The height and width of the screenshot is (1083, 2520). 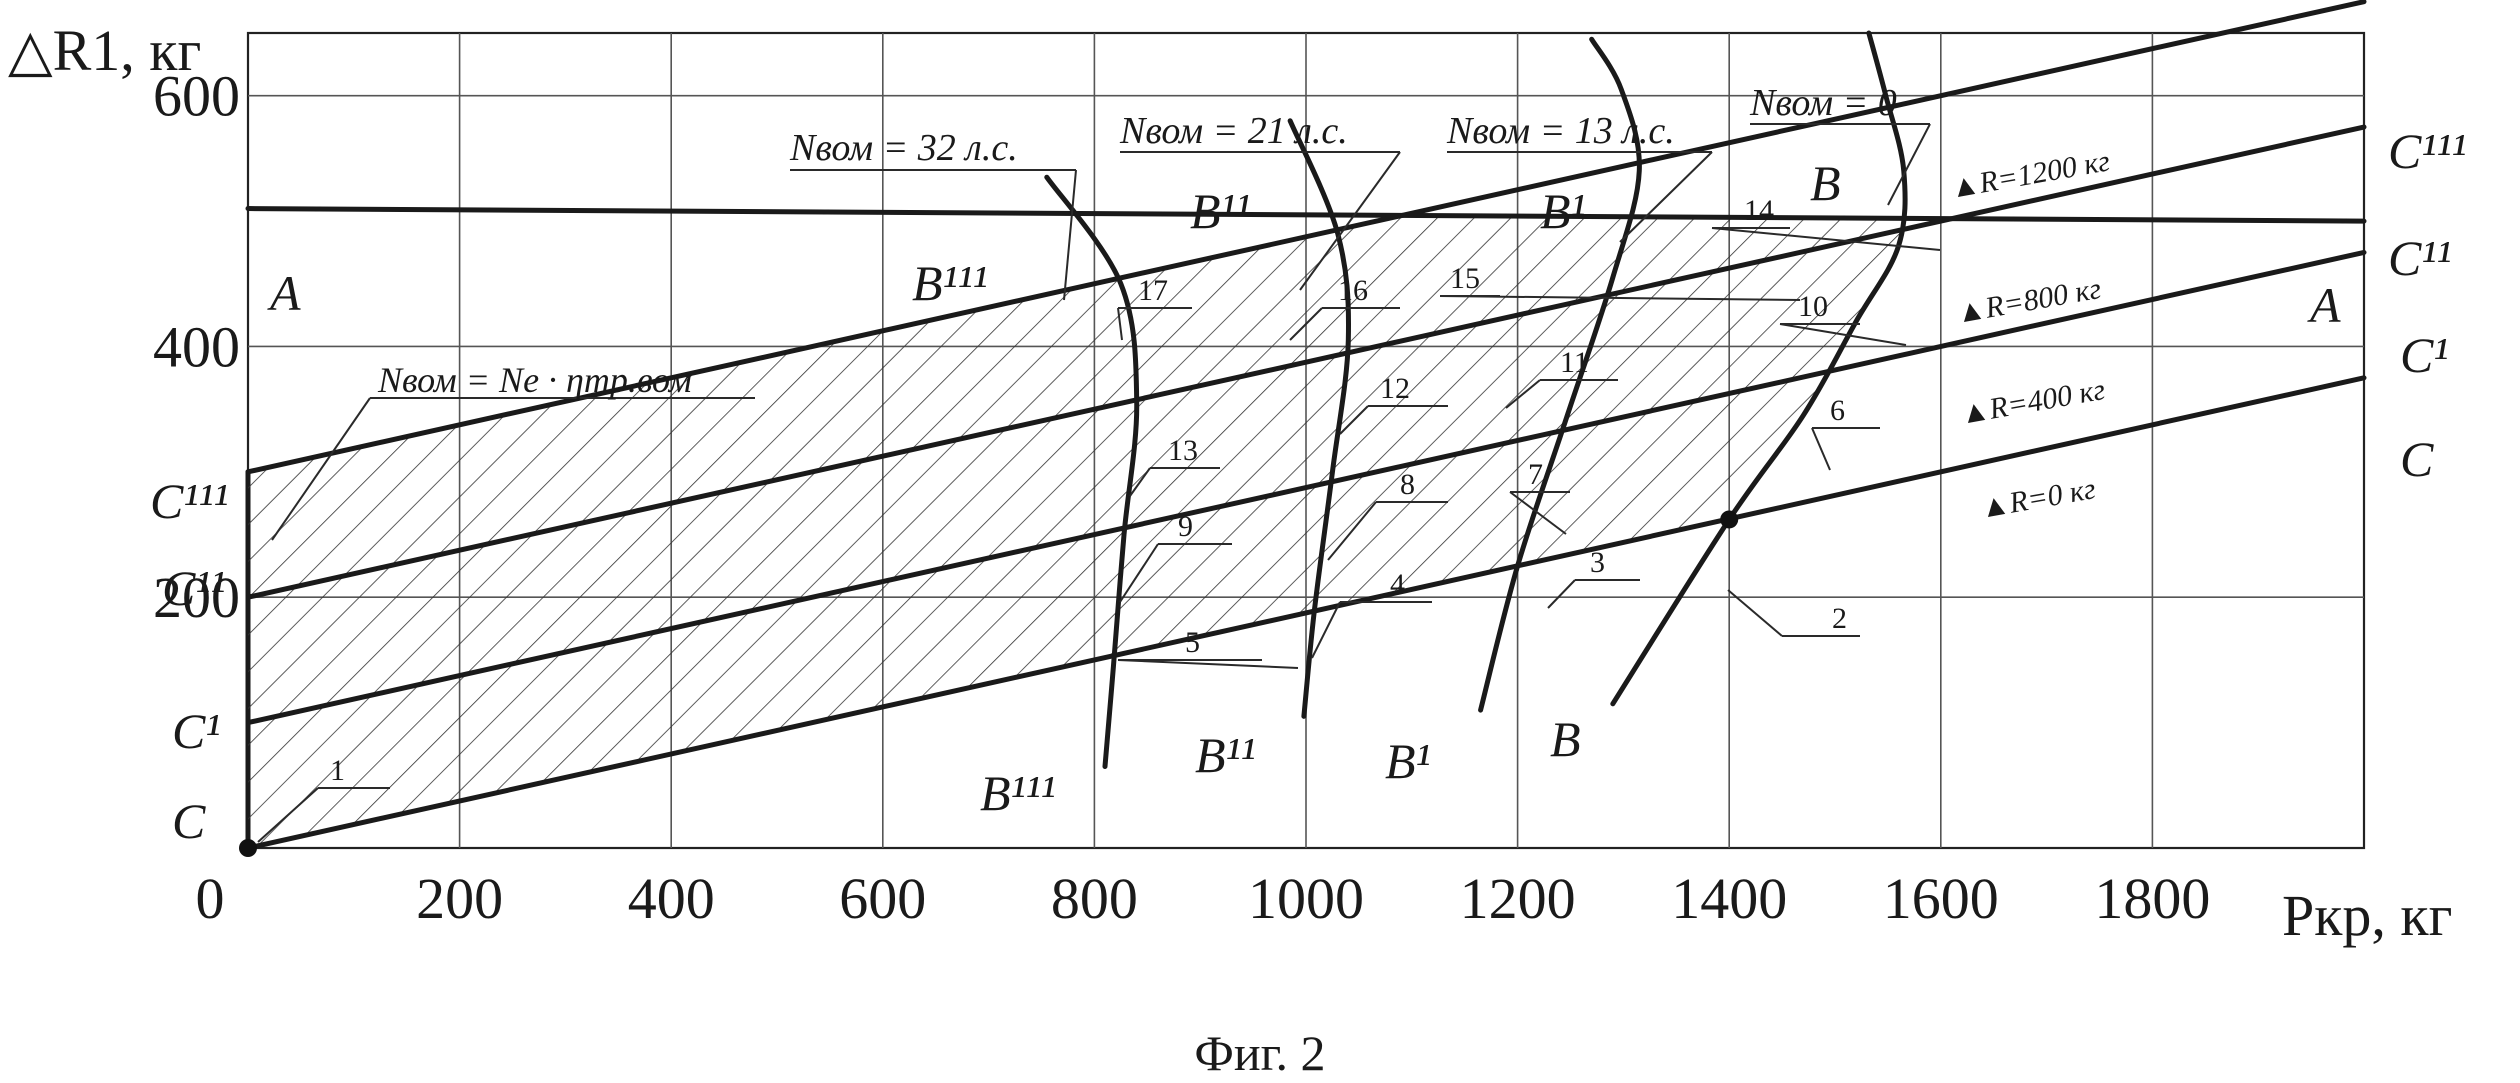 What do you see at coordinates (2152, 898) in the screenshot?
I see `x-tick-1800: 1800` at bounding box center [2152, 898].